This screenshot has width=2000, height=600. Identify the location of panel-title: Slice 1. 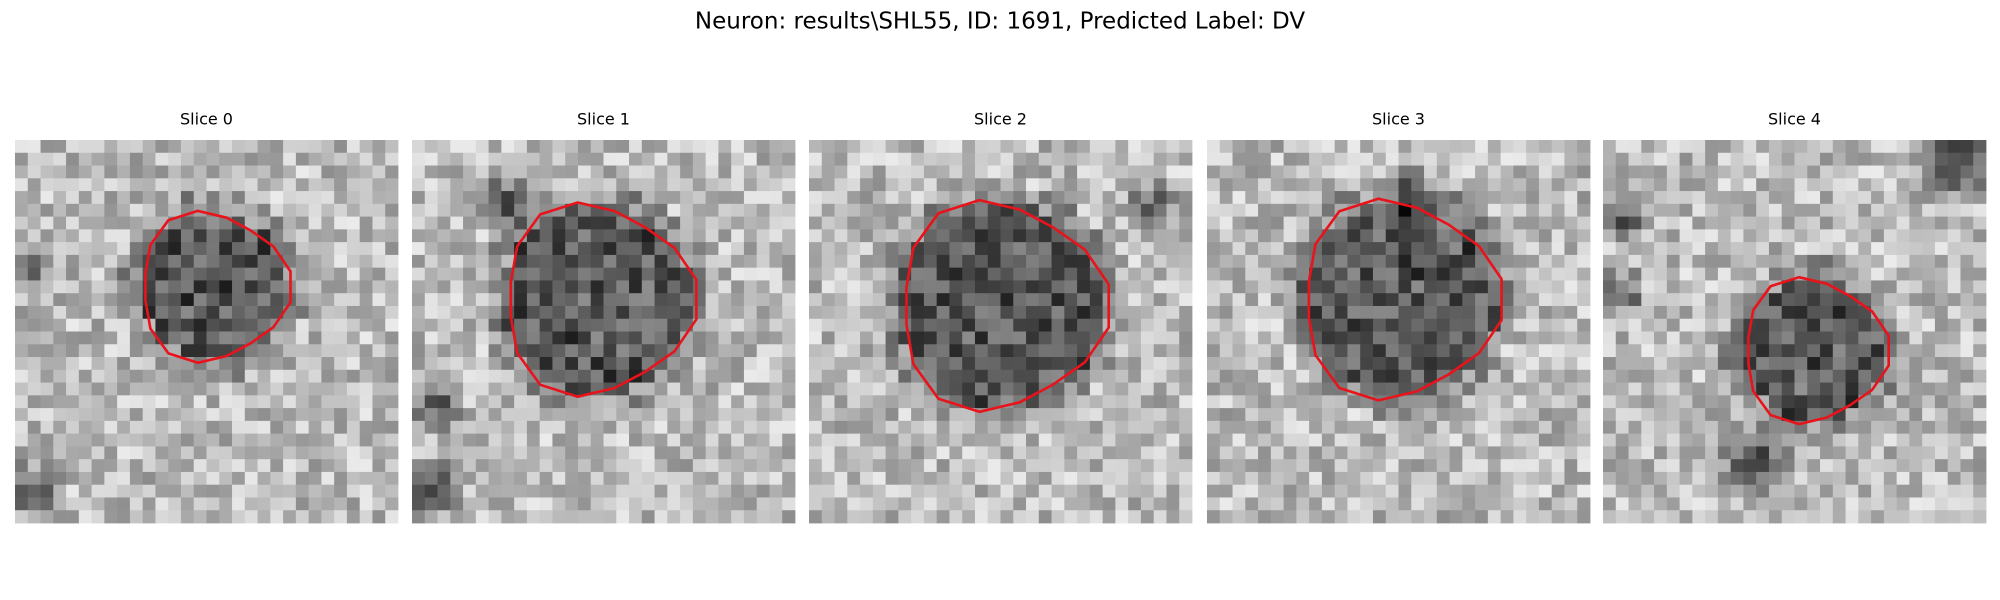
(603, 119).